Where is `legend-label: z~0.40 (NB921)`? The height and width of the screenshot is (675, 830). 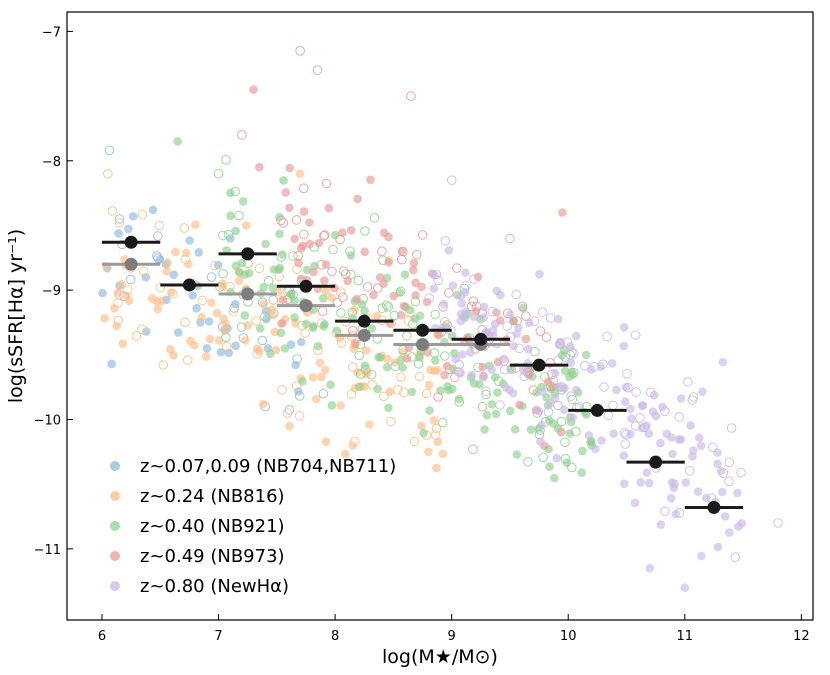
legend-label: z~0.40 (NB921) is located at coordinates (212, 526).